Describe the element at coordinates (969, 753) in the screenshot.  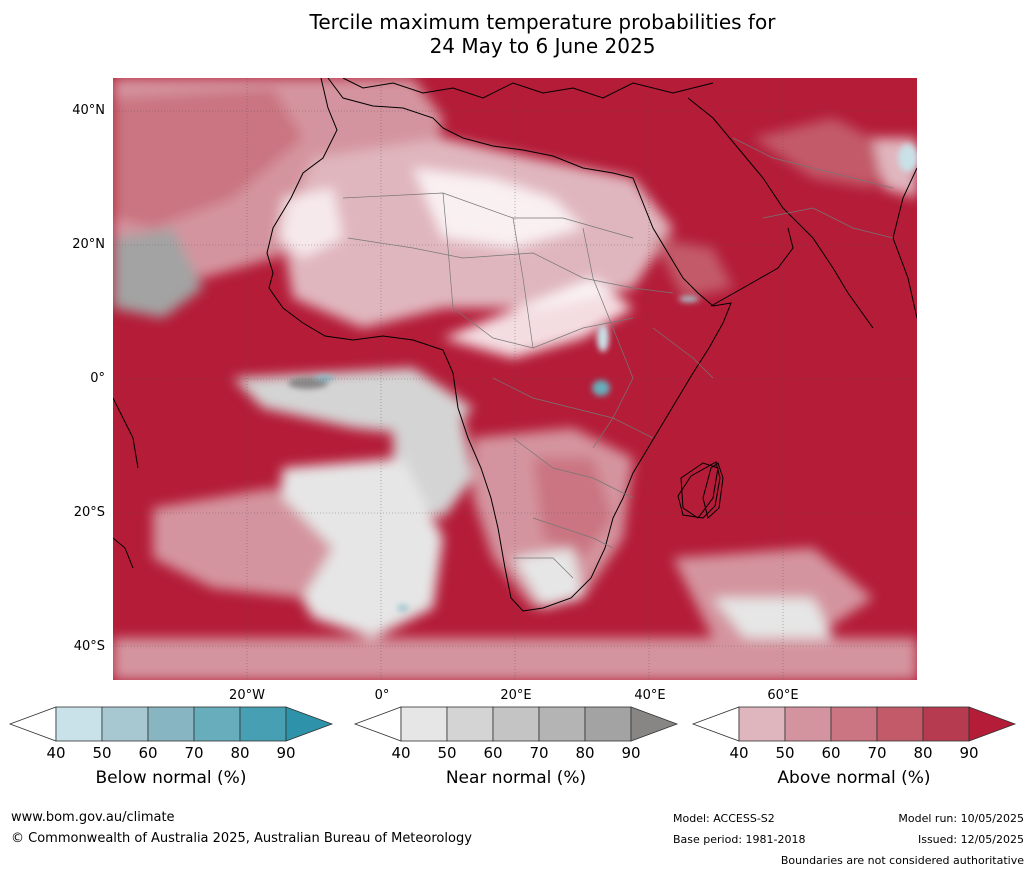
I see `above-tick-90: 90` at that location.